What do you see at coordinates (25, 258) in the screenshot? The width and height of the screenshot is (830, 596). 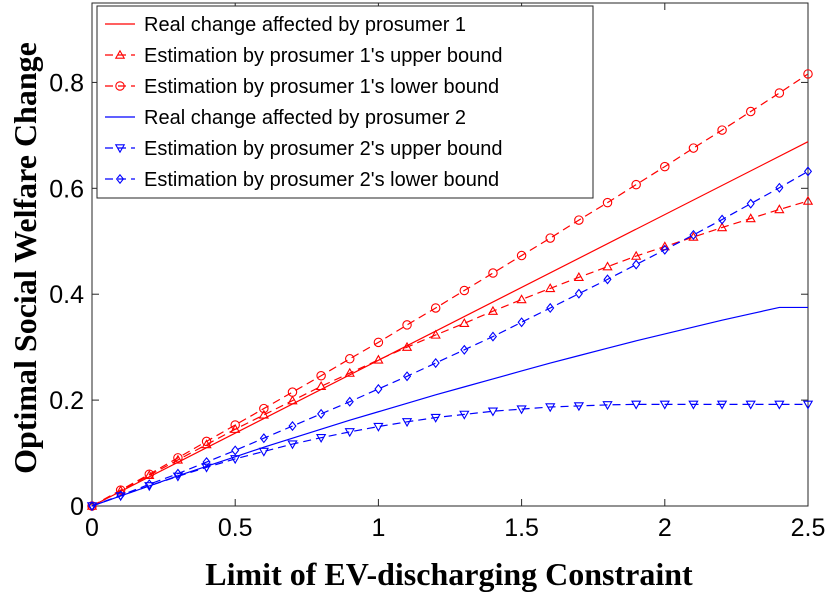 I see `y-axis-label: Optimal Social Welfare Change` at bounding box center [25, 258].